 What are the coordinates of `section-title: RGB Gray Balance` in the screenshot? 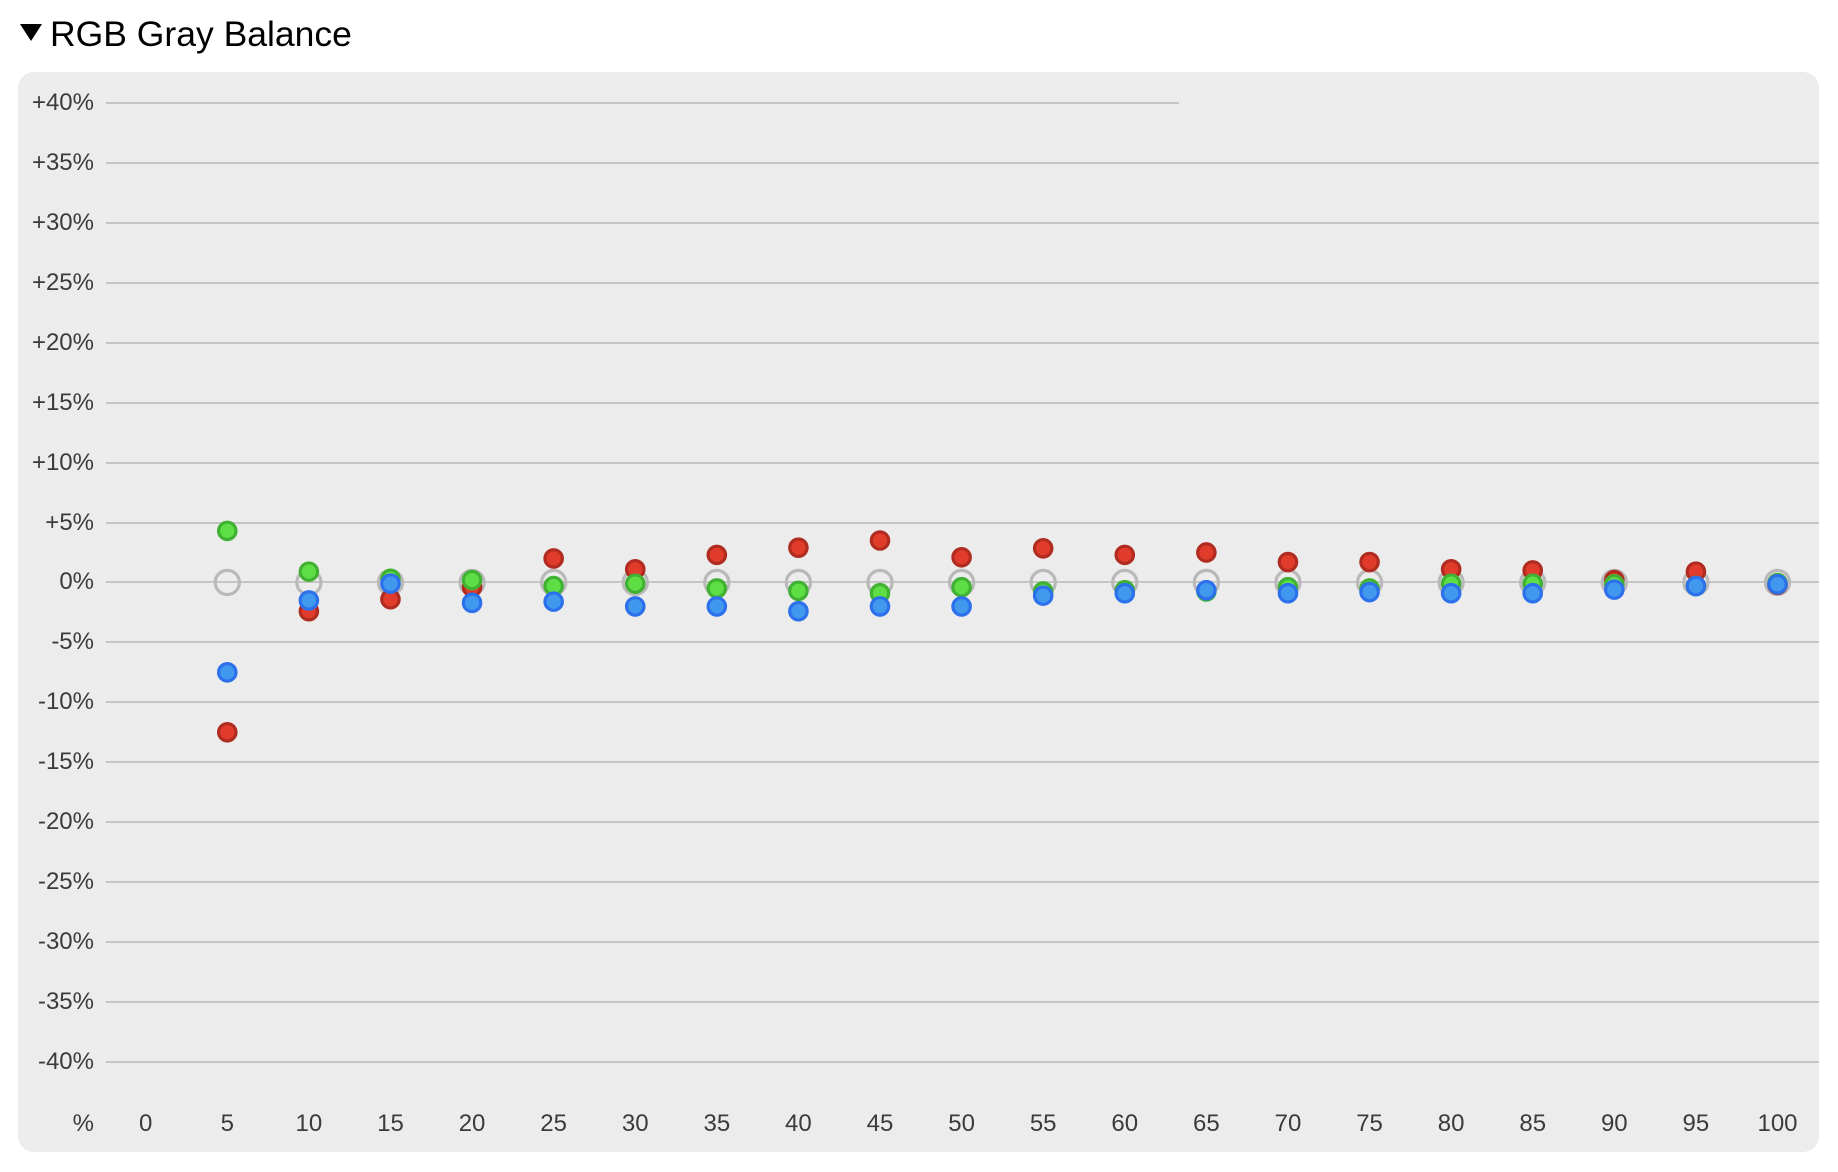 It's located at (201, 34).